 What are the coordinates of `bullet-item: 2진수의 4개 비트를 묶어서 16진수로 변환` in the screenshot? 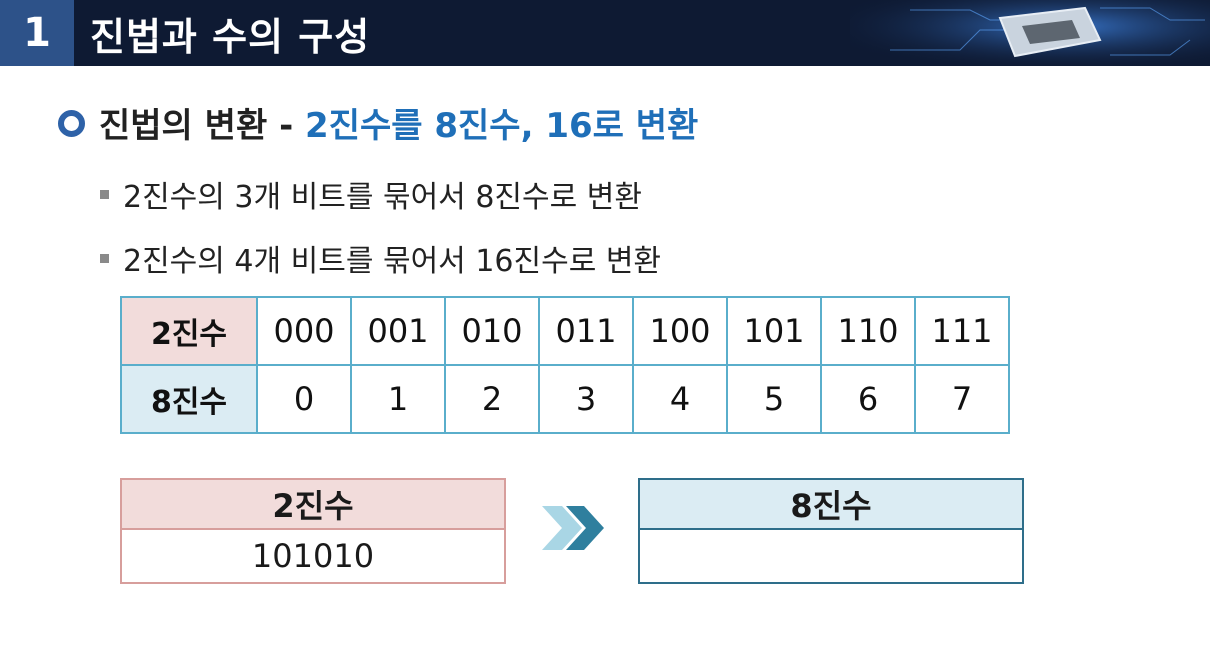 It's located at (380, 258).